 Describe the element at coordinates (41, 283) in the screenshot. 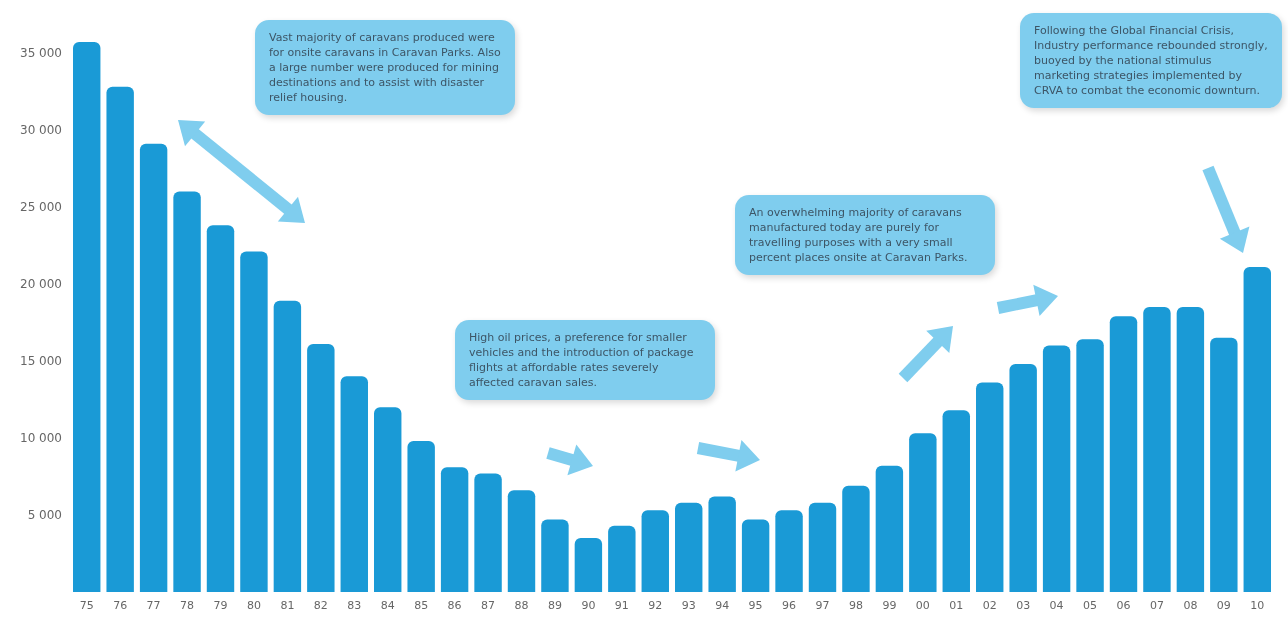

I see `y-tick-label: 20 000` at that location.